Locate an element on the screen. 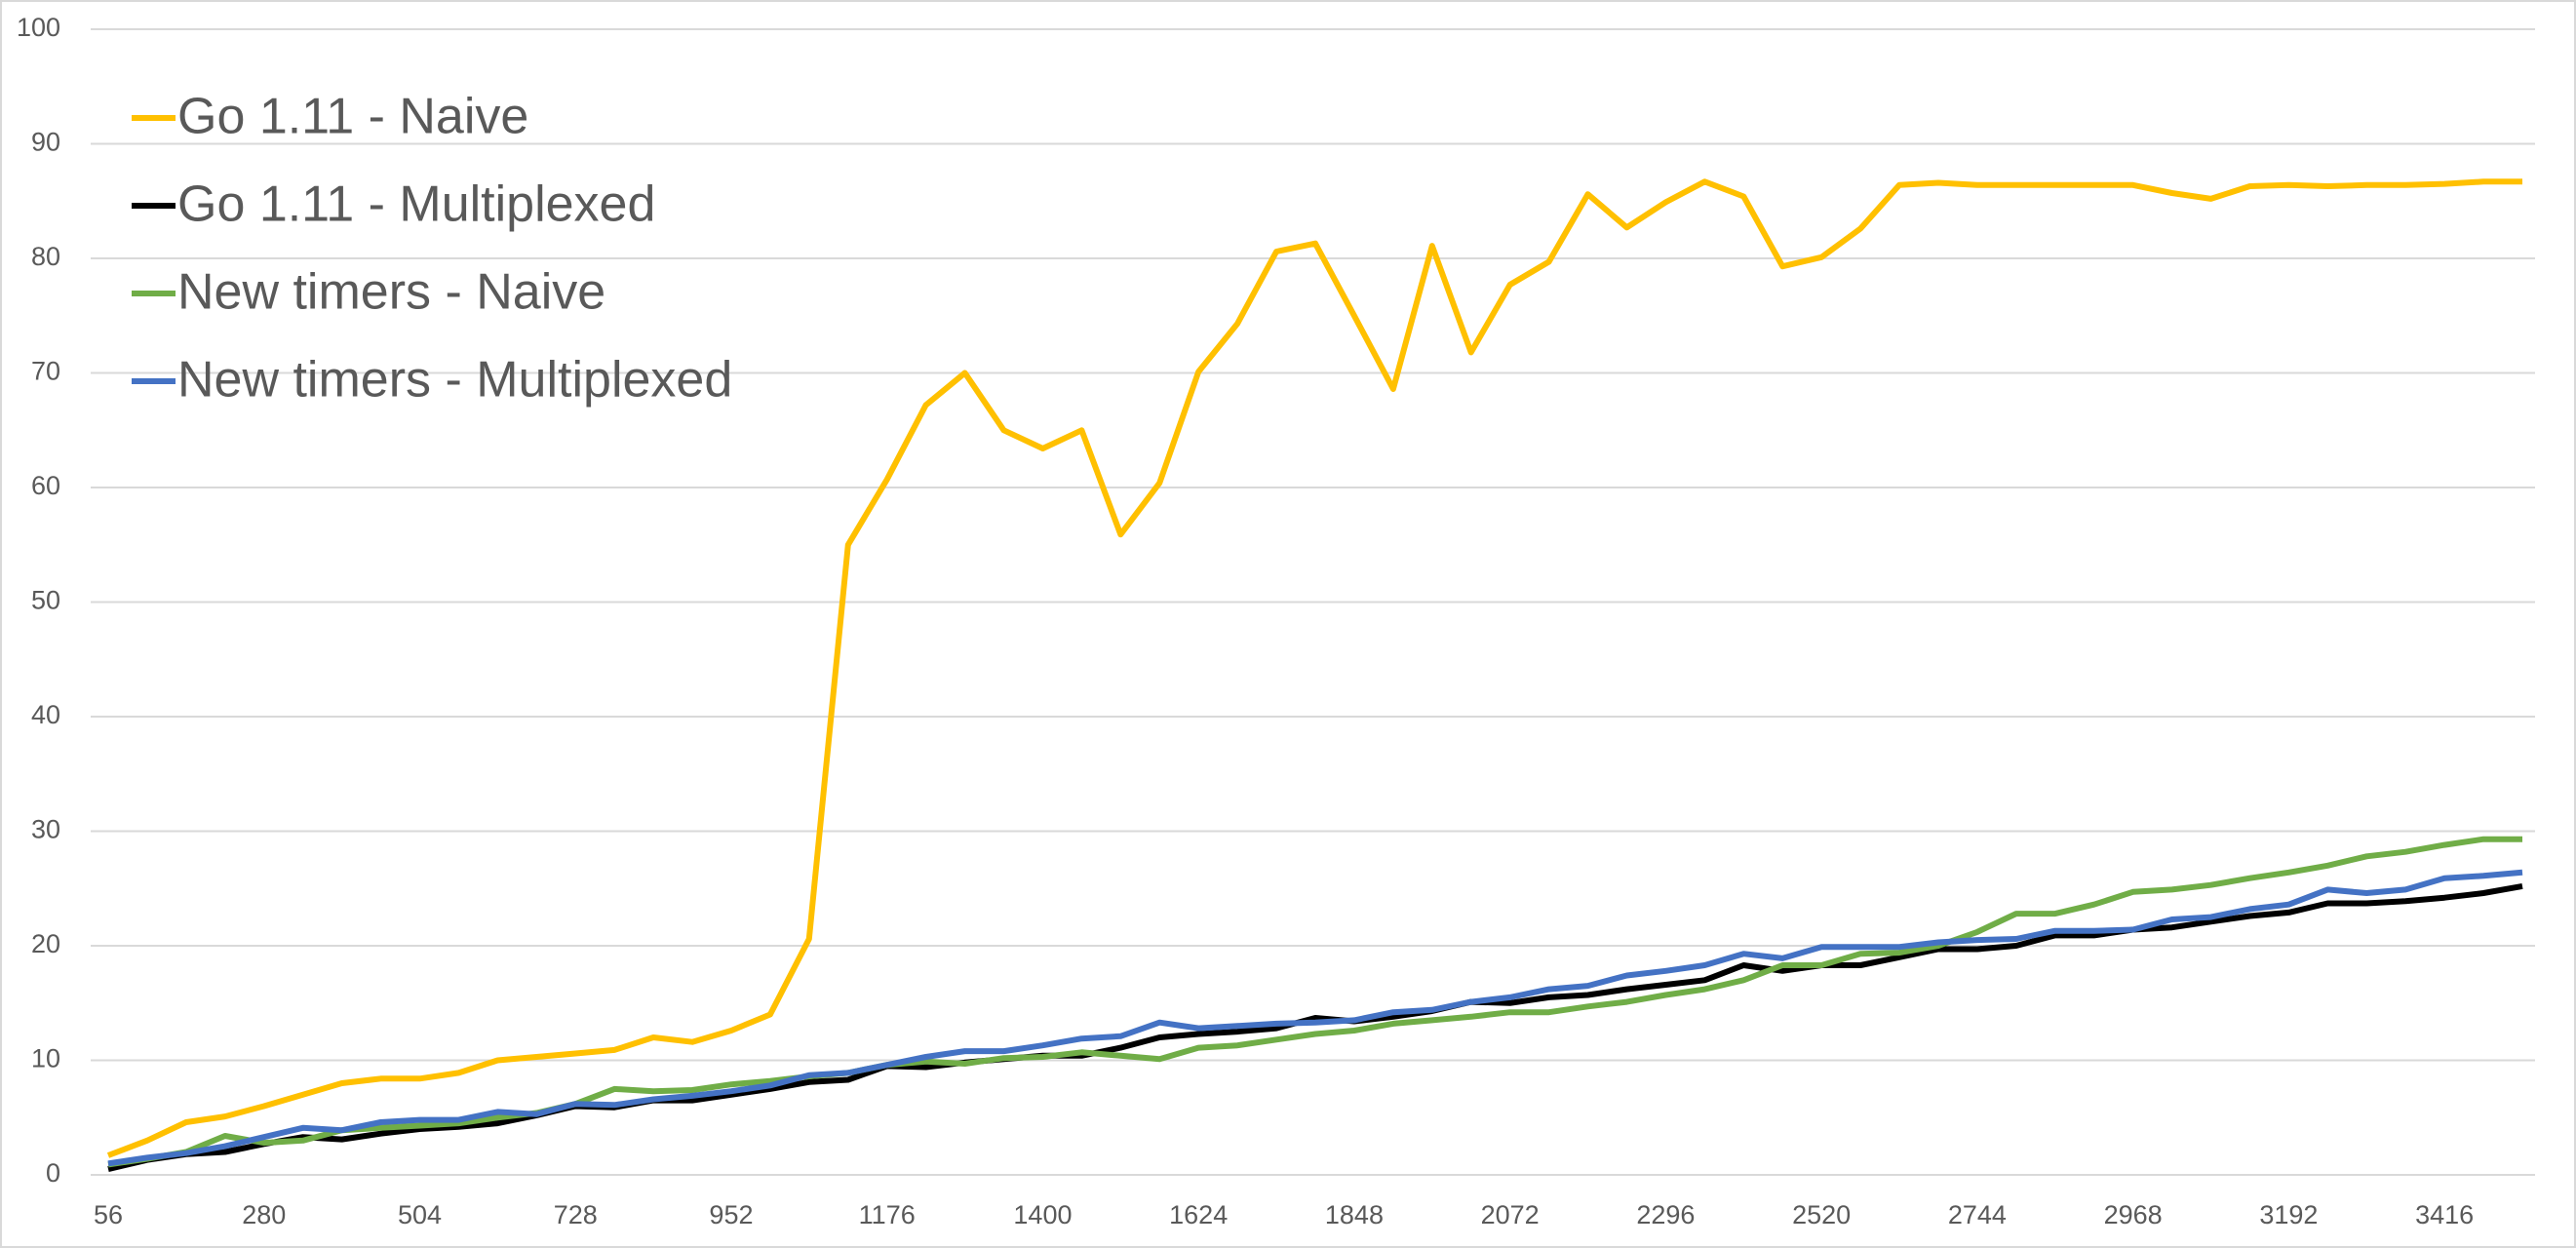 Image resolution: width=2576 pixels, height=1248 pixels. y-tick-label: 90 is located at coordinates (45, 142).